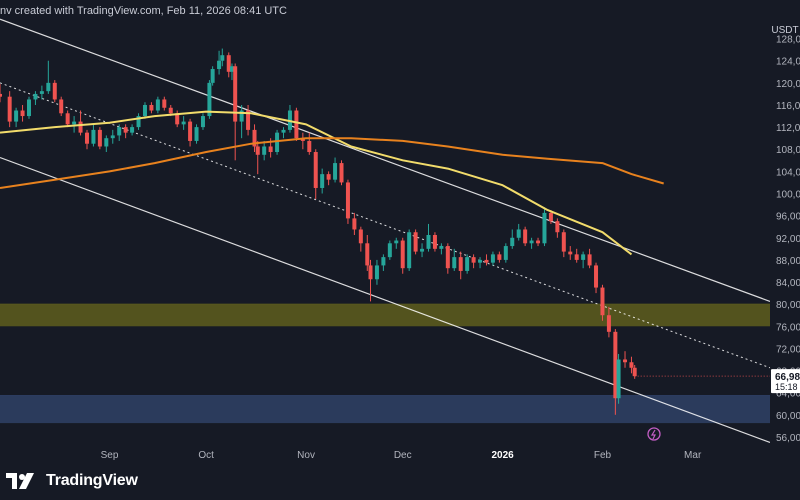 This screenshot has height=500, width=800. Describe the element at coordinates (72, 481) in the screenshot. I see `tradingview-logo: TradingView` at that location.